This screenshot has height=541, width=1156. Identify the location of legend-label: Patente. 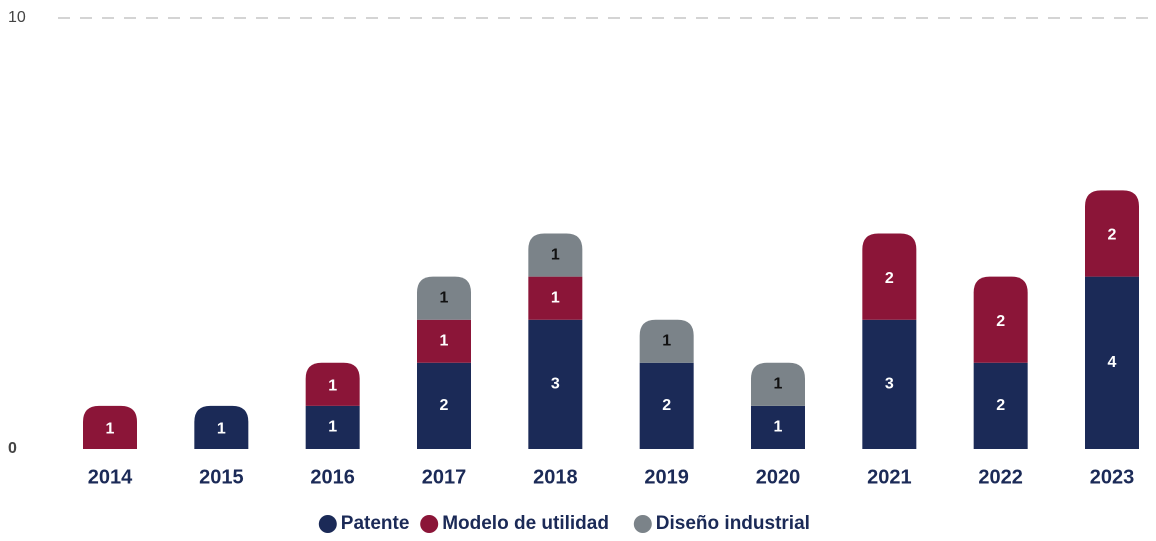
(375, 523).